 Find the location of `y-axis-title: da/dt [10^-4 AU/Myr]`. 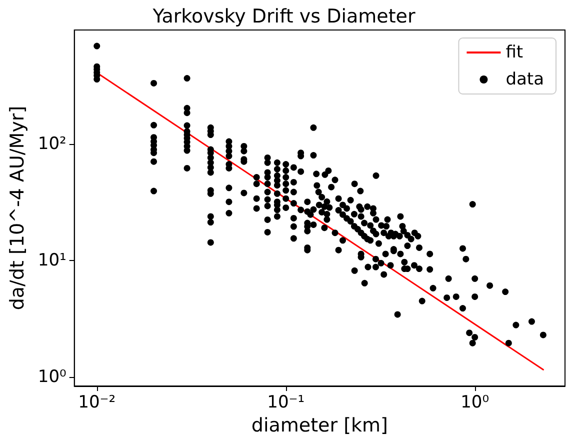

y-axis-title: da/dt [10^-4 AU/Myr] is located at coordinates (17, 208).